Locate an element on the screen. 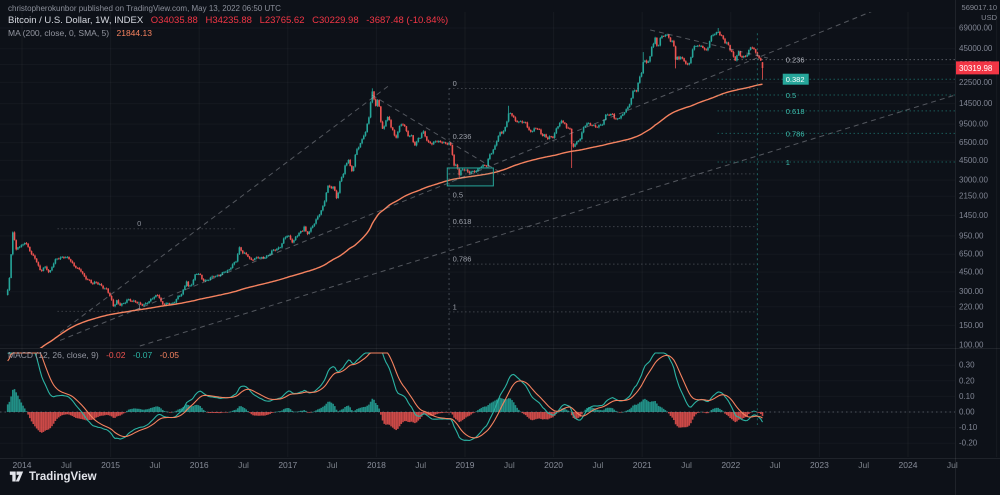  macd-axis-label: 0.10 is located at coordinates (967, 396).